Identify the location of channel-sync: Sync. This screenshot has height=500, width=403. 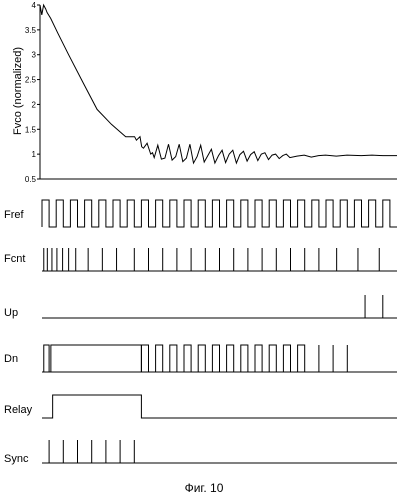
(200, 452).